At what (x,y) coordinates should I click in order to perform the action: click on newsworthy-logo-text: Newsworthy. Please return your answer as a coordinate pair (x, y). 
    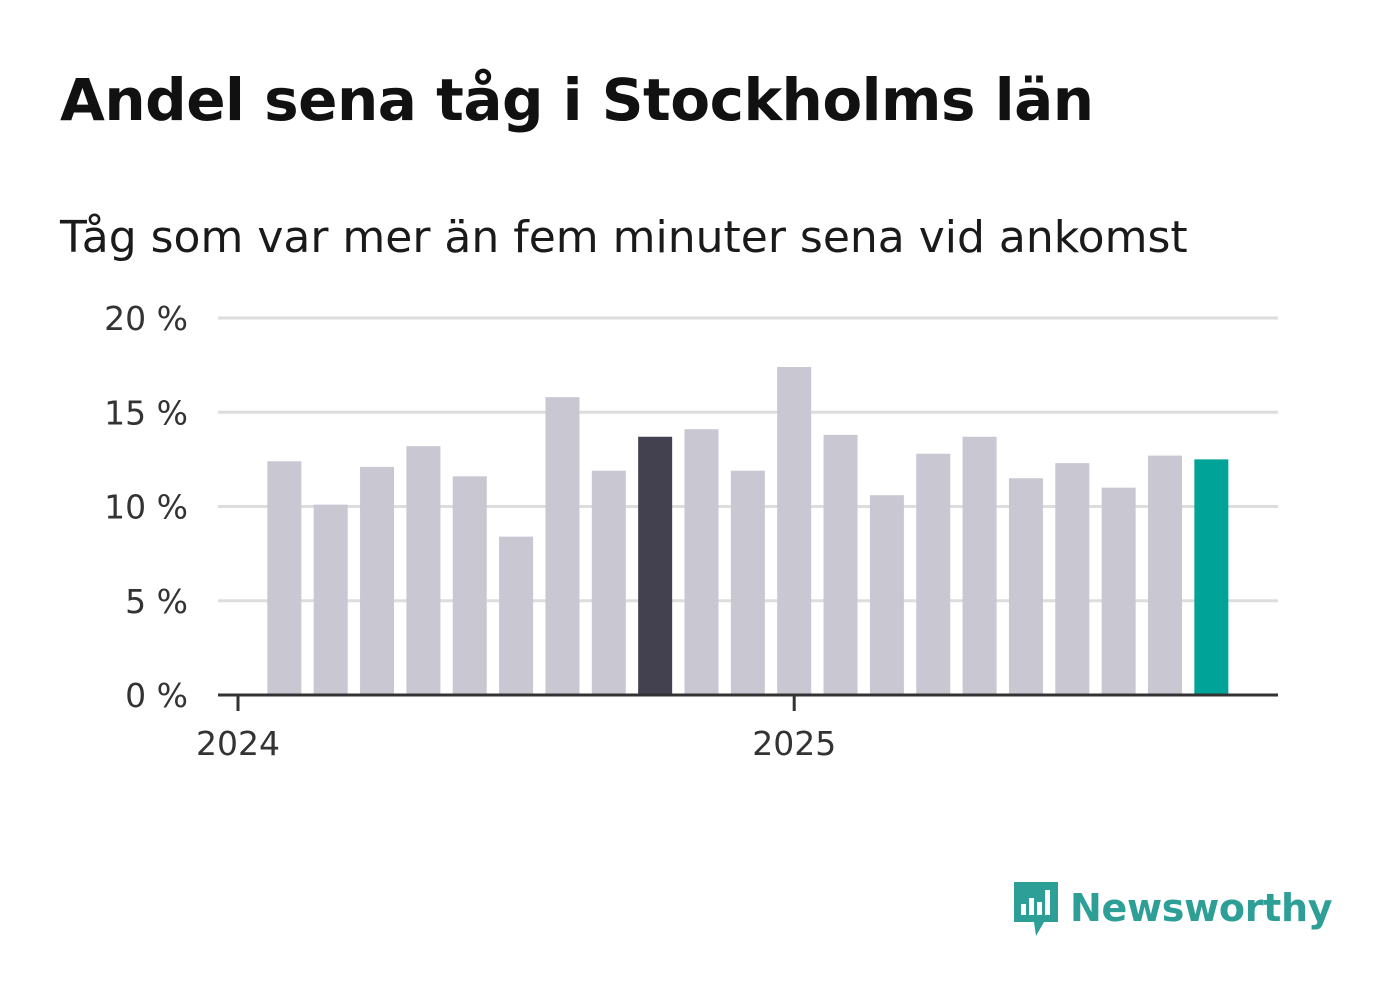
    Looking at the image, I should click on (1201, 908).